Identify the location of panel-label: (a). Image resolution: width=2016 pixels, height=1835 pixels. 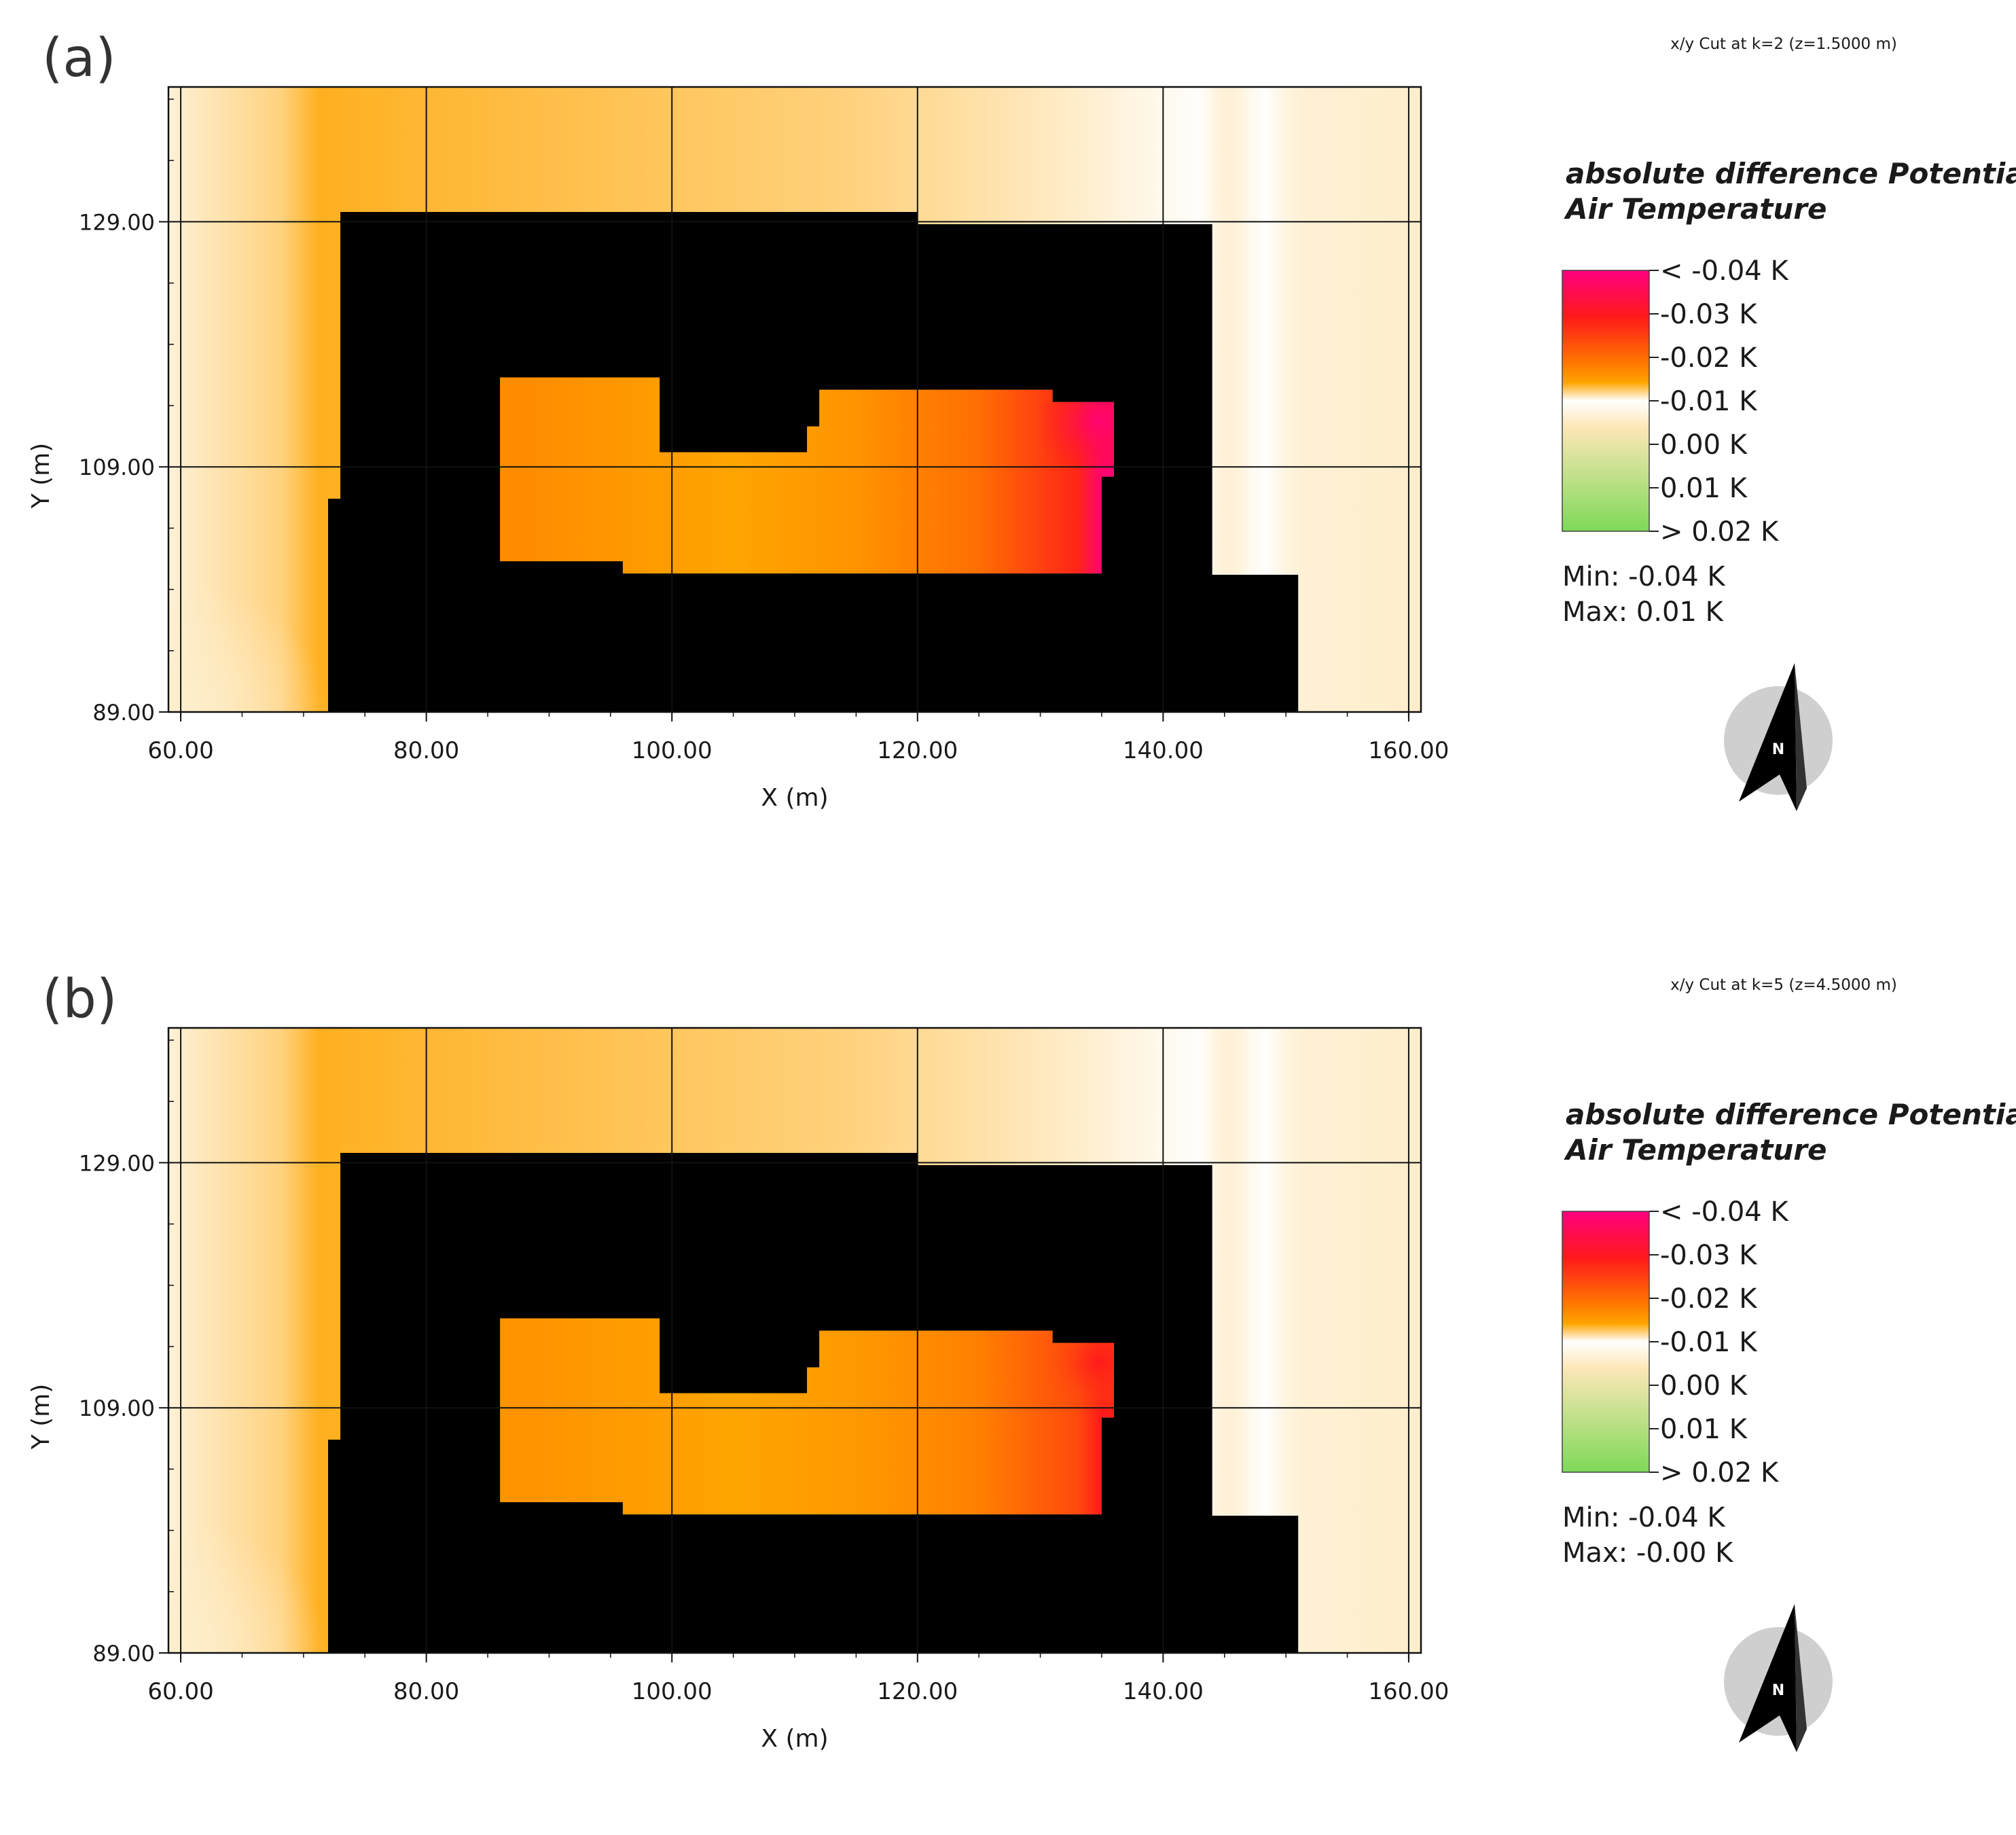
(79, 58).